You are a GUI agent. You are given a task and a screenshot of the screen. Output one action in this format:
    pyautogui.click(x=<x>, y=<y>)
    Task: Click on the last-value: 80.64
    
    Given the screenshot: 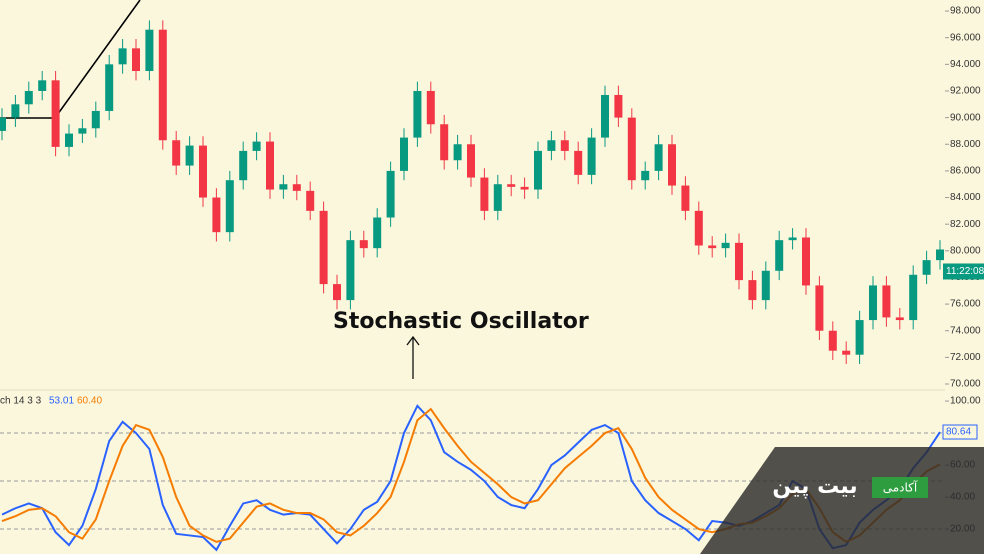 What is the action you would take?
    pyautogui.click(x=958, y=432)
    